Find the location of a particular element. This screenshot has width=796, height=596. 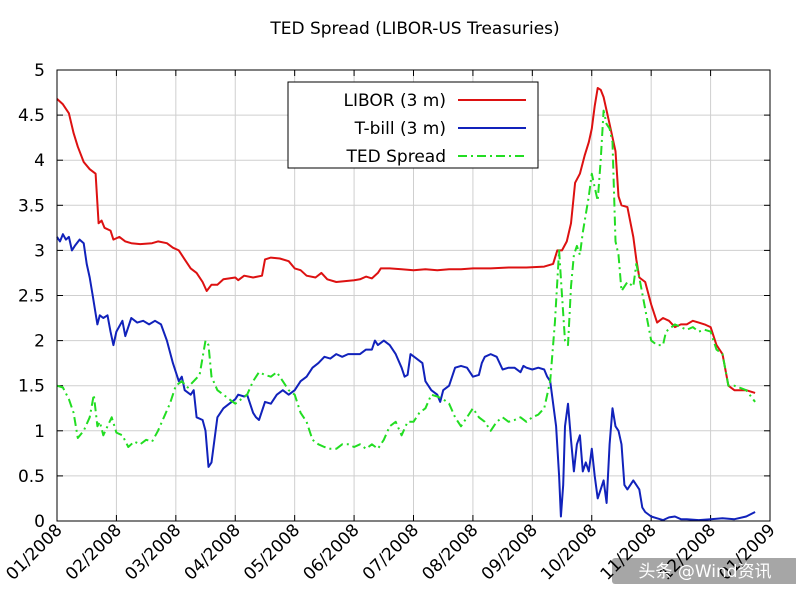

x-tick-label: 07/2008 is located at coordinates (391, 552).